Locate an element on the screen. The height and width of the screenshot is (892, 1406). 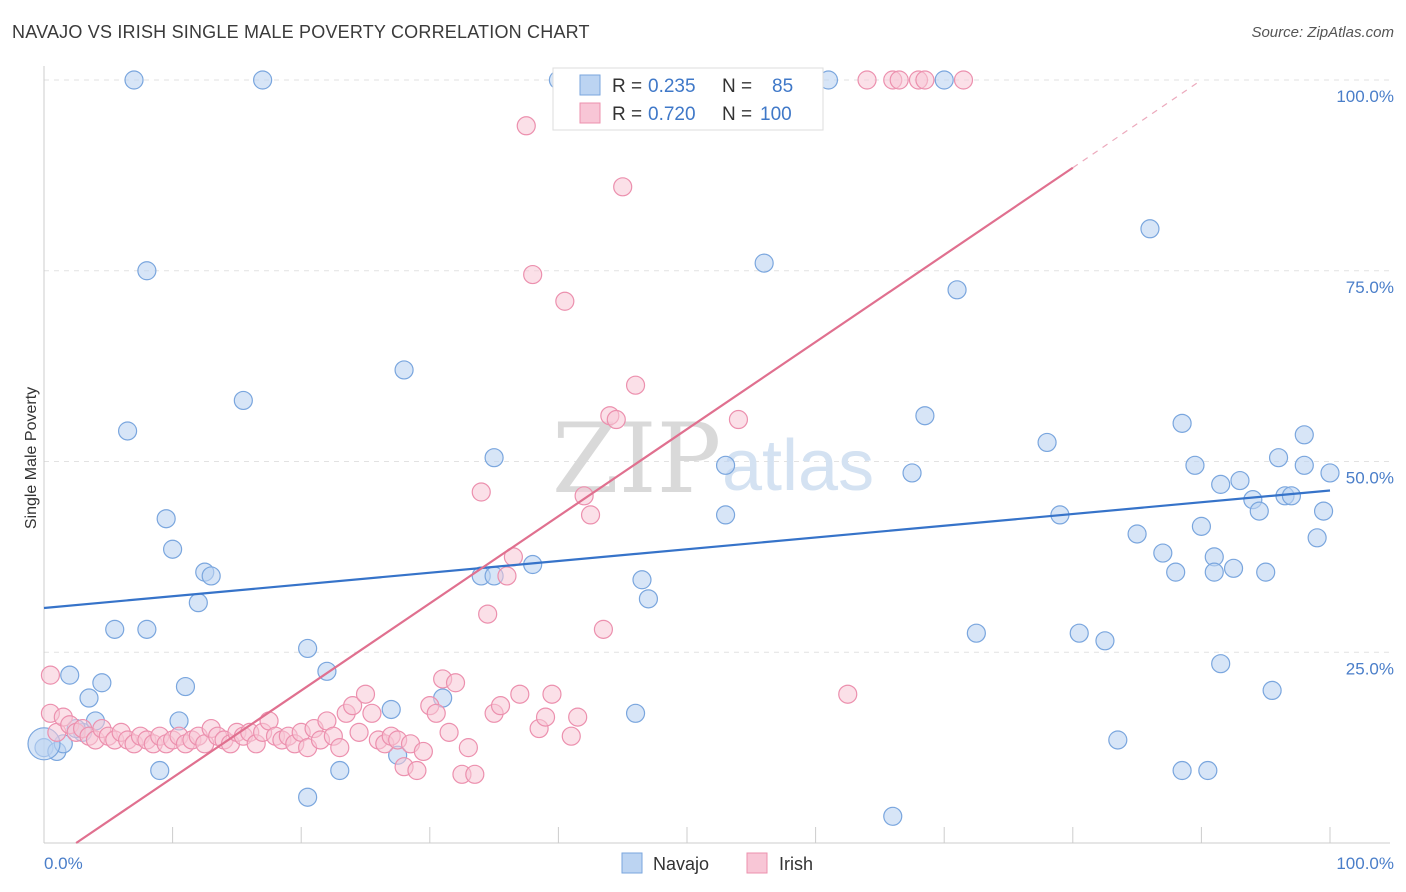
watermark: ZIP atlas is located at coordinates (713, 459).